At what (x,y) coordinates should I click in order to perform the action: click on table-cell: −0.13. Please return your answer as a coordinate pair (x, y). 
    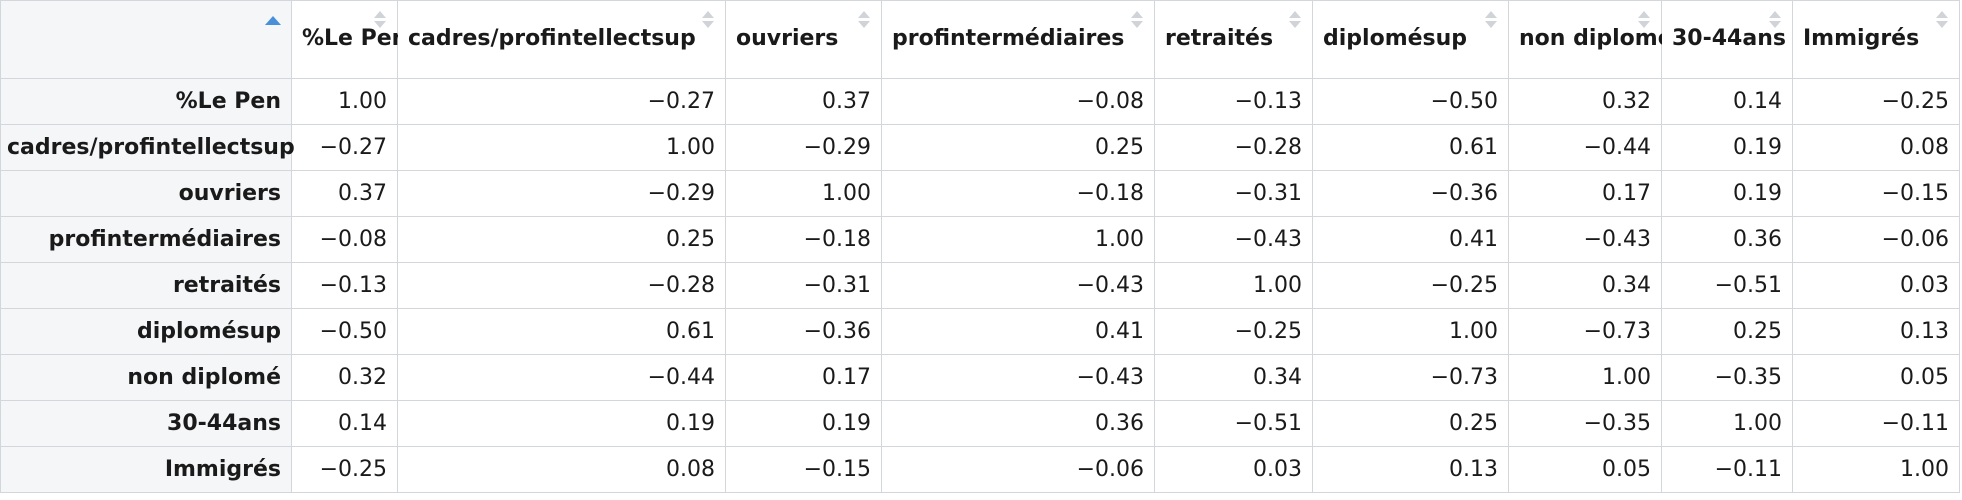
    Looking at the image, I should click on (1233, 101).